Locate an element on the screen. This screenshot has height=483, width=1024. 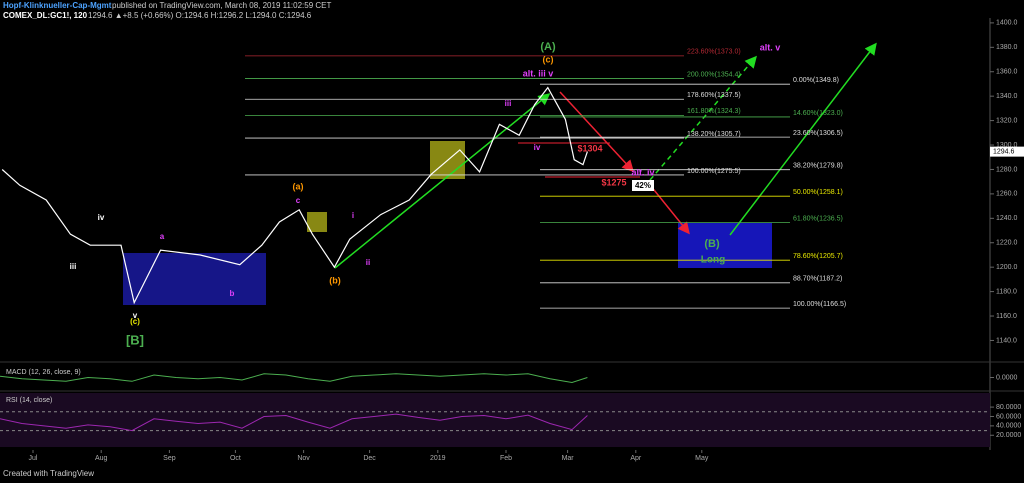
wave-label: ii is located at coordinates (368, 262).